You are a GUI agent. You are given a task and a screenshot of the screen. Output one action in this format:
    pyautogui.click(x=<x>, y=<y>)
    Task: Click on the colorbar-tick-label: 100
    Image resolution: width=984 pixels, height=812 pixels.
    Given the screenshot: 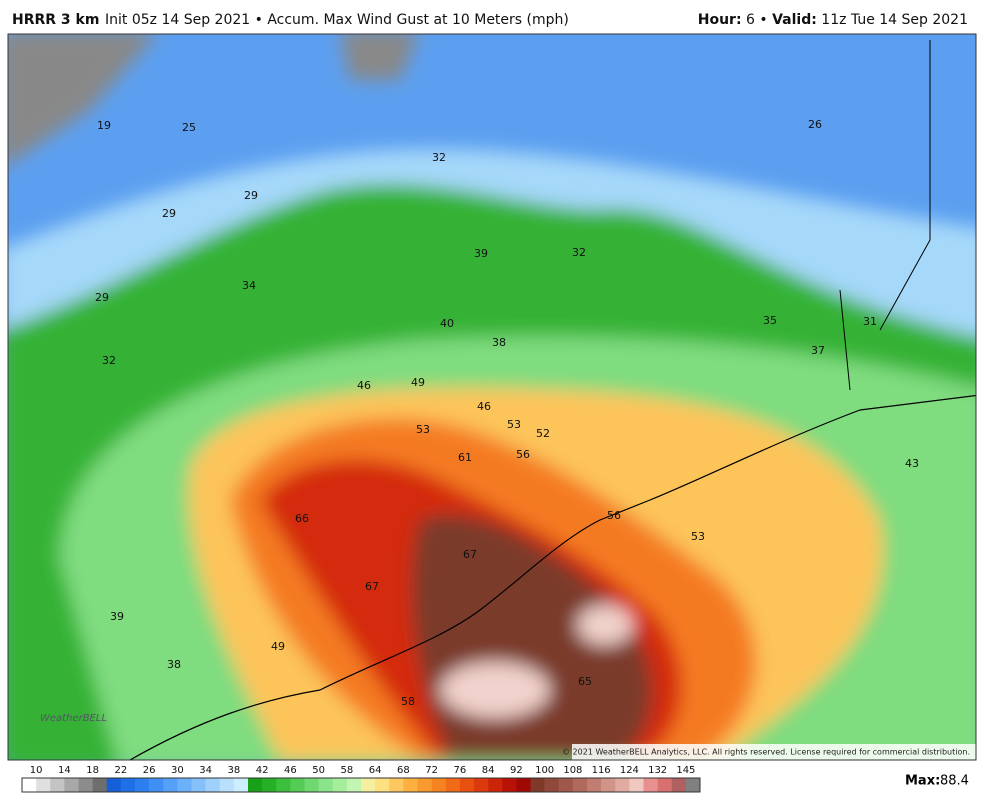 What is the action you would take?
    pyautogui.click(x=544, y=770)
    